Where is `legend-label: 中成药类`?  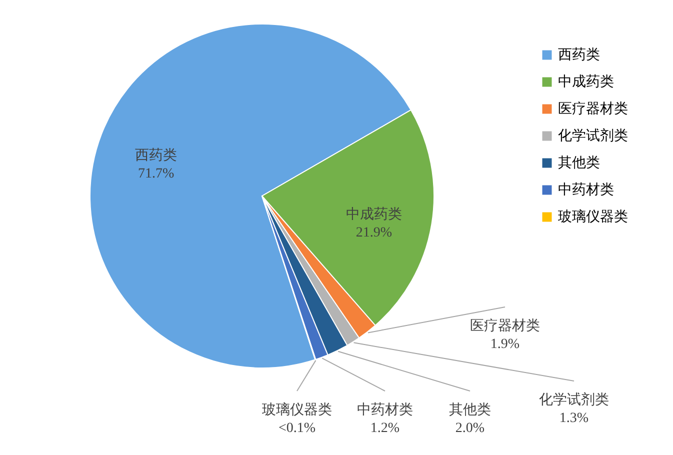
legend-label: 中成药类 is located at coordinates (586, 82).